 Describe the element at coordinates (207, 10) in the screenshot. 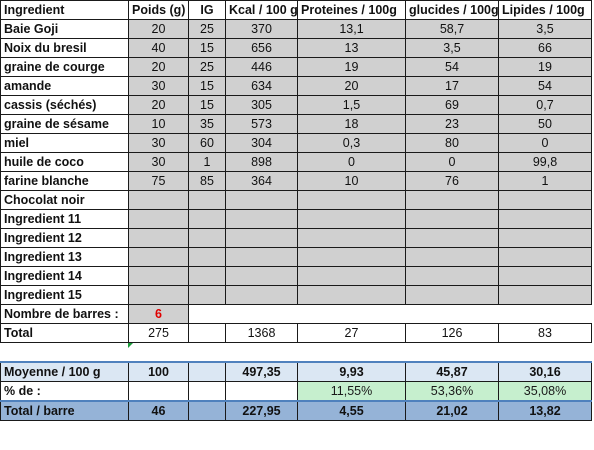

I see `header-ig: IG` at that location.